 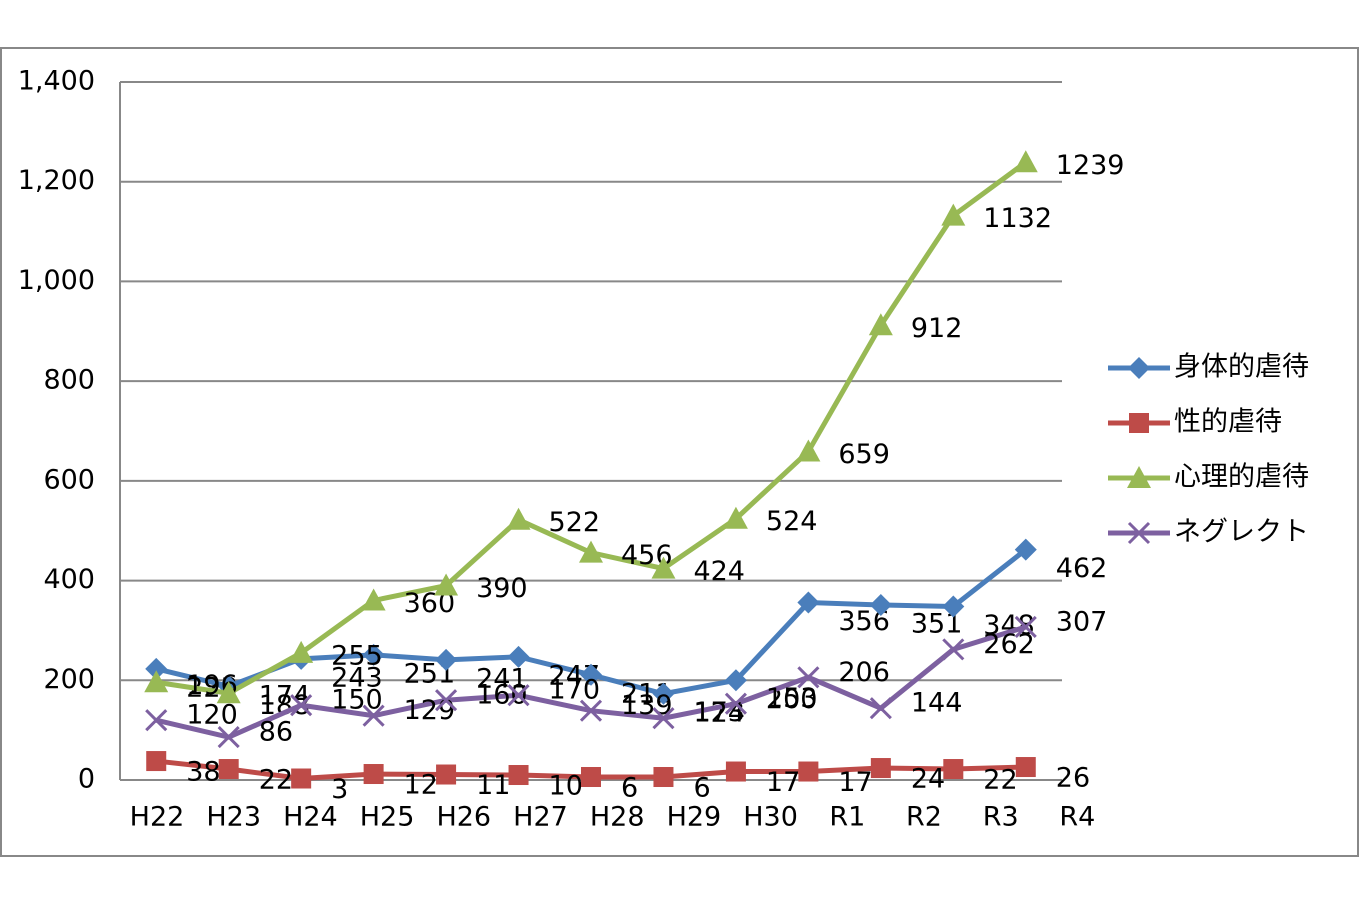 I want to click on y-tick-label: 1,000, so click(x=56, y=280).